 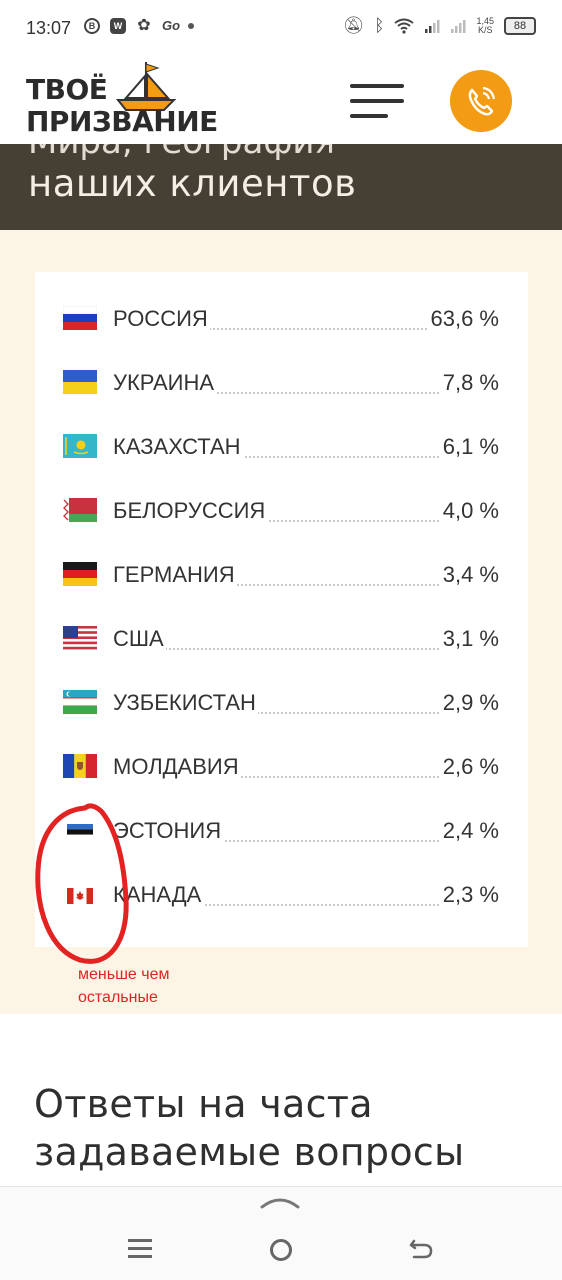 I want to click on system-icons: 🔕︎ ᛒ 1,45 K/S 88, so click(x=439, y=26).